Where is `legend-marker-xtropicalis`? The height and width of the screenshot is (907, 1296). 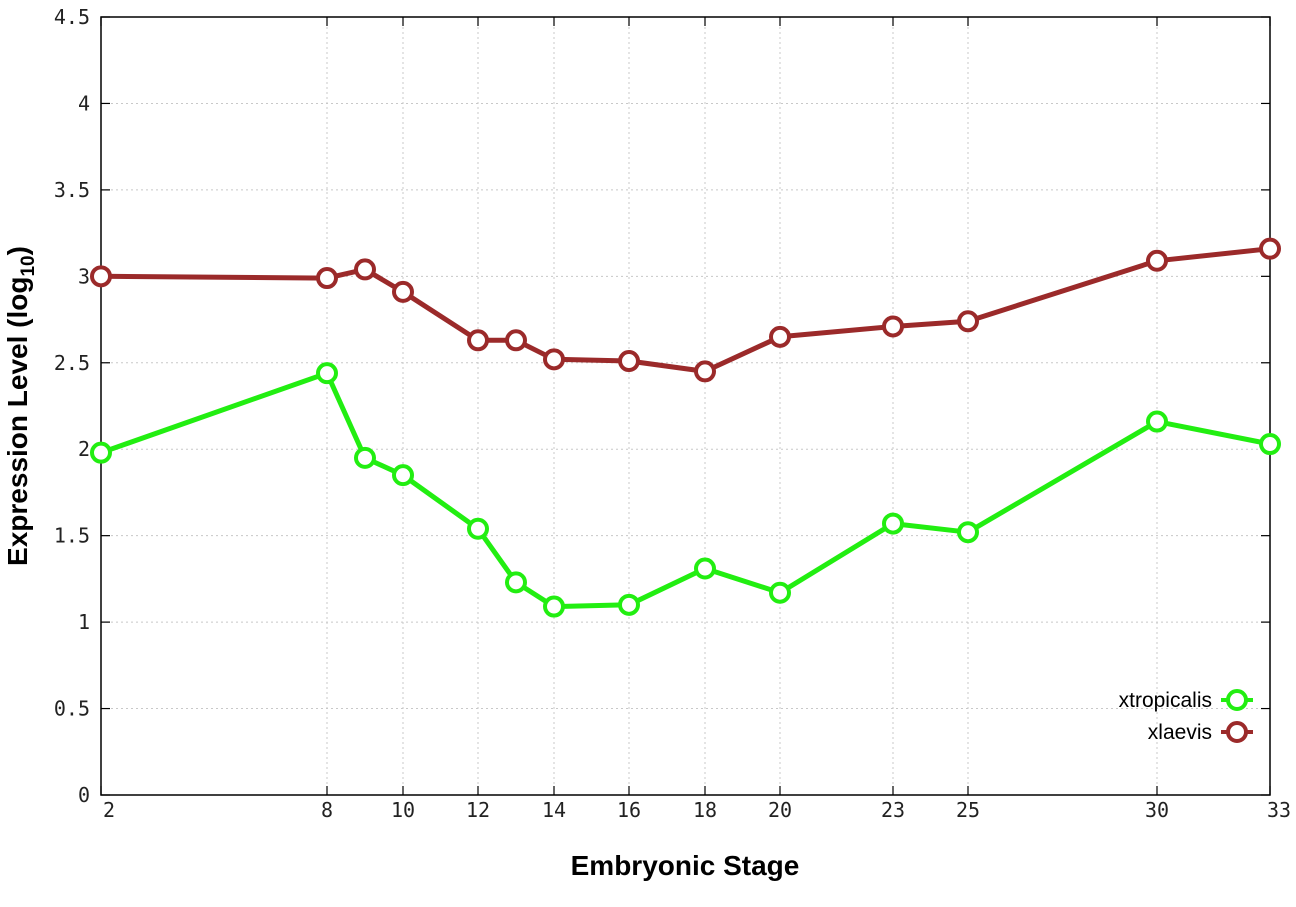 legend-marker-xtropicalis is located at coordinates (1237, 700).